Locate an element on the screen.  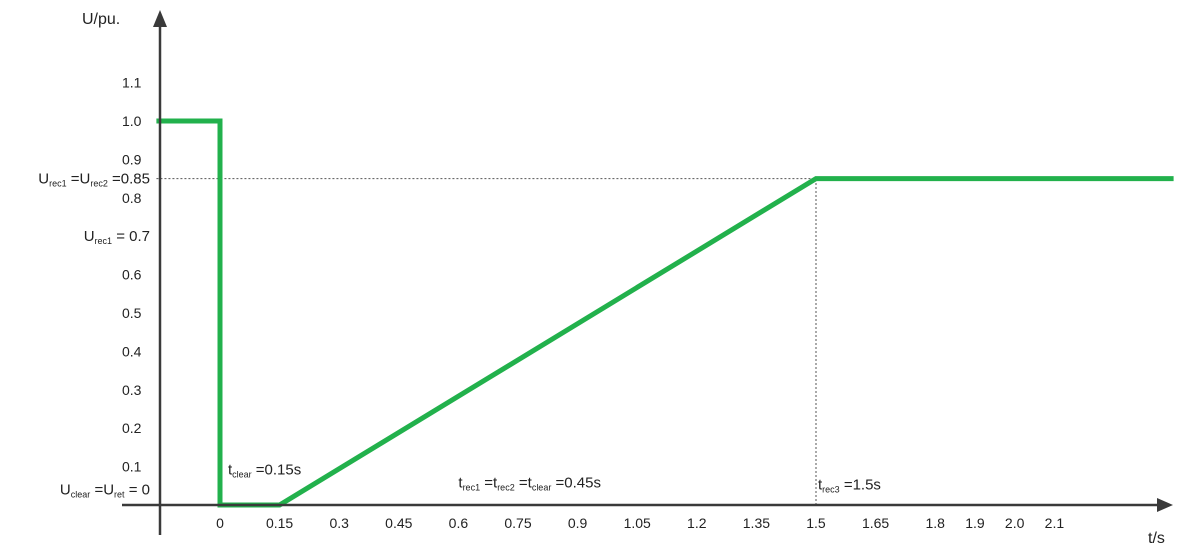
x-tick-label: 0.45 is located at coordinates (398, 523).